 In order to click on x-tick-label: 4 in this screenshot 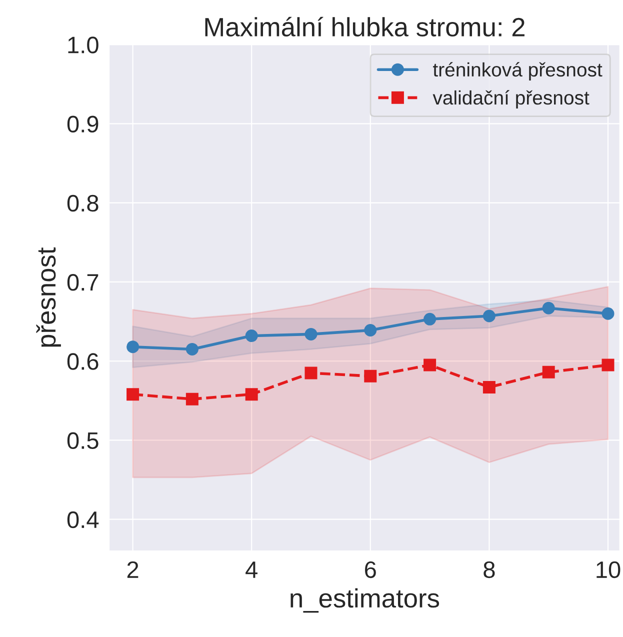, I will do `click(252, 570)`.